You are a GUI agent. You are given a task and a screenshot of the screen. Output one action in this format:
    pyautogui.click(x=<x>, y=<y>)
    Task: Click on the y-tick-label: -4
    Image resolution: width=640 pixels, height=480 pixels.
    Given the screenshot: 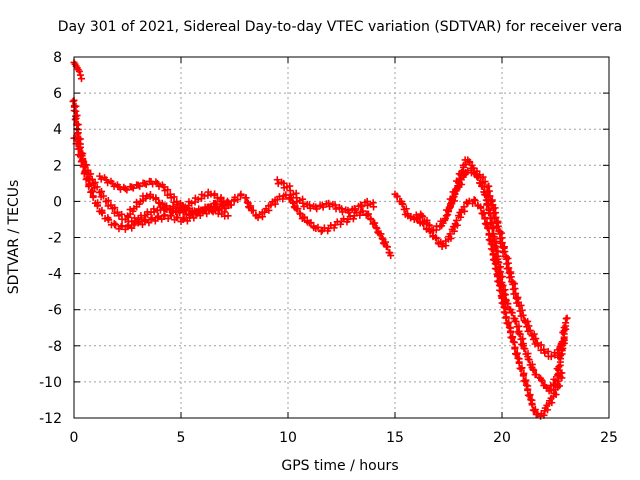 What is the action you would take?
    pyautogui.click(x=55, y=275)
    